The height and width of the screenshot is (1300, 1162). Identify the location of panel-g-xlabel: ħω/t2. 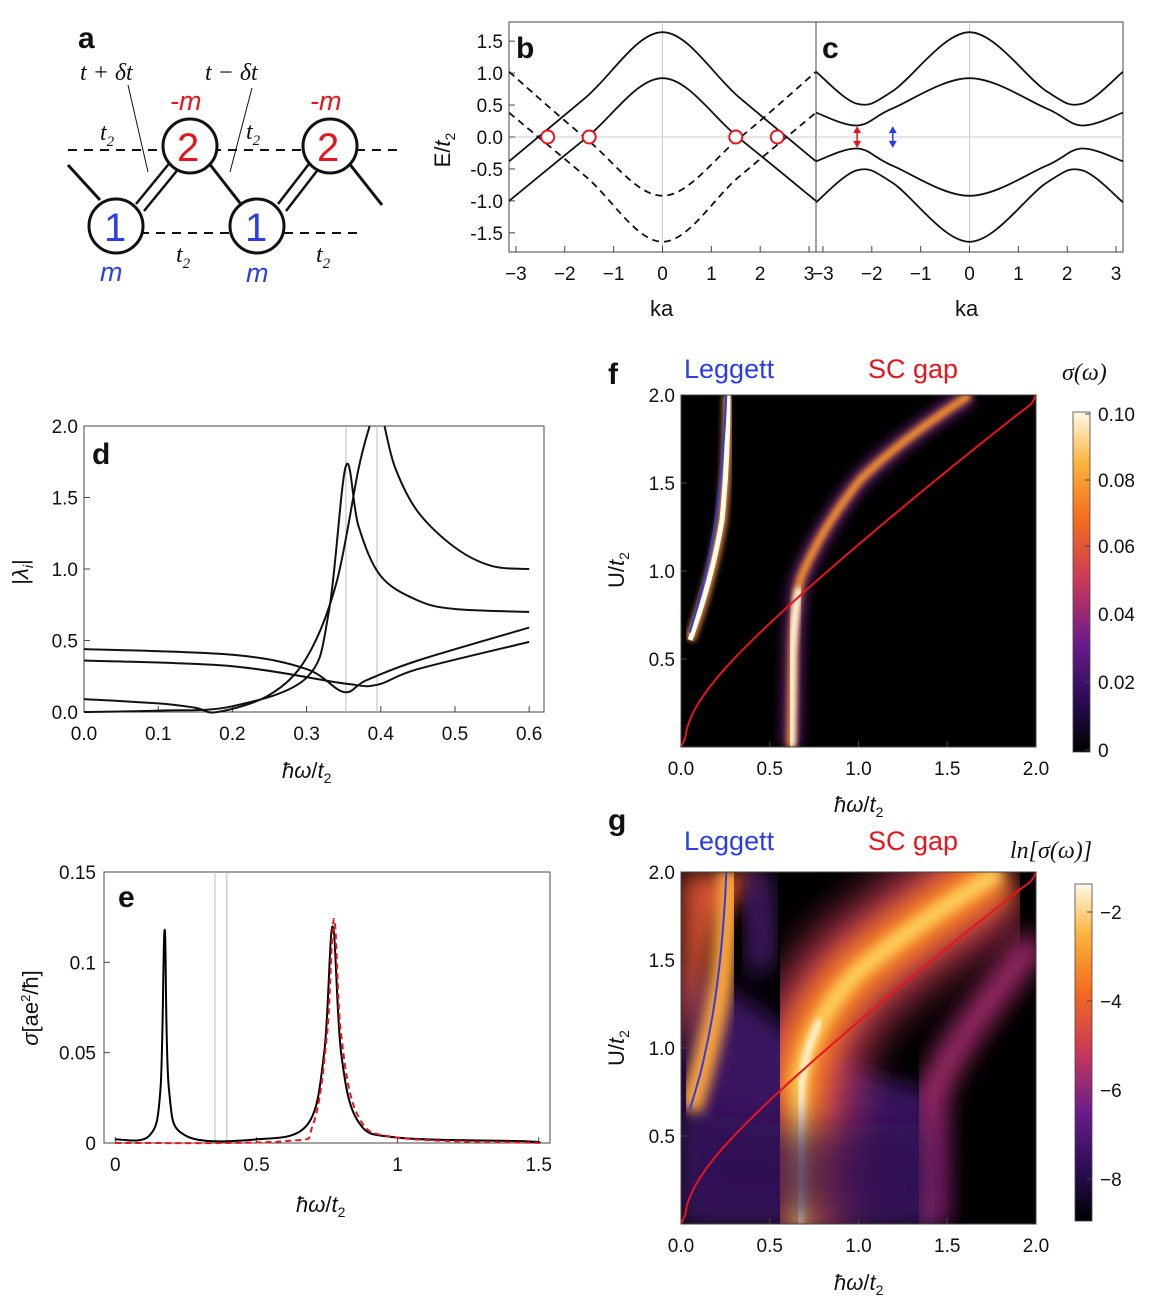
(859, 1284).